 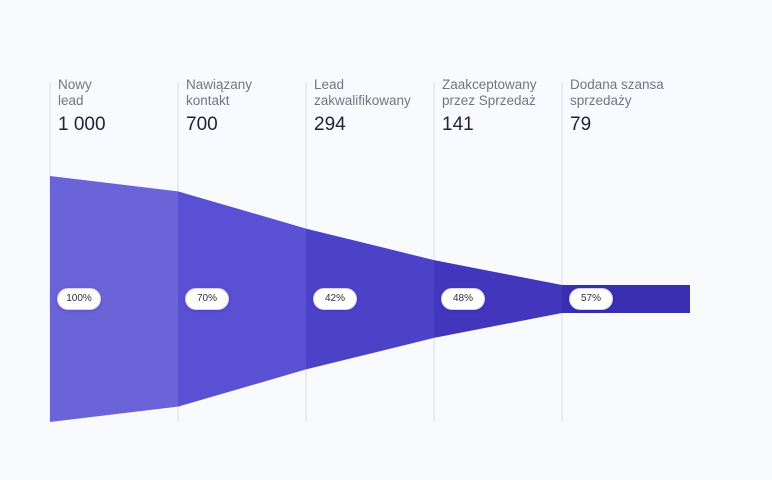 I want to click on conversion-badge-1: 100%, so click(x=79, y=299).